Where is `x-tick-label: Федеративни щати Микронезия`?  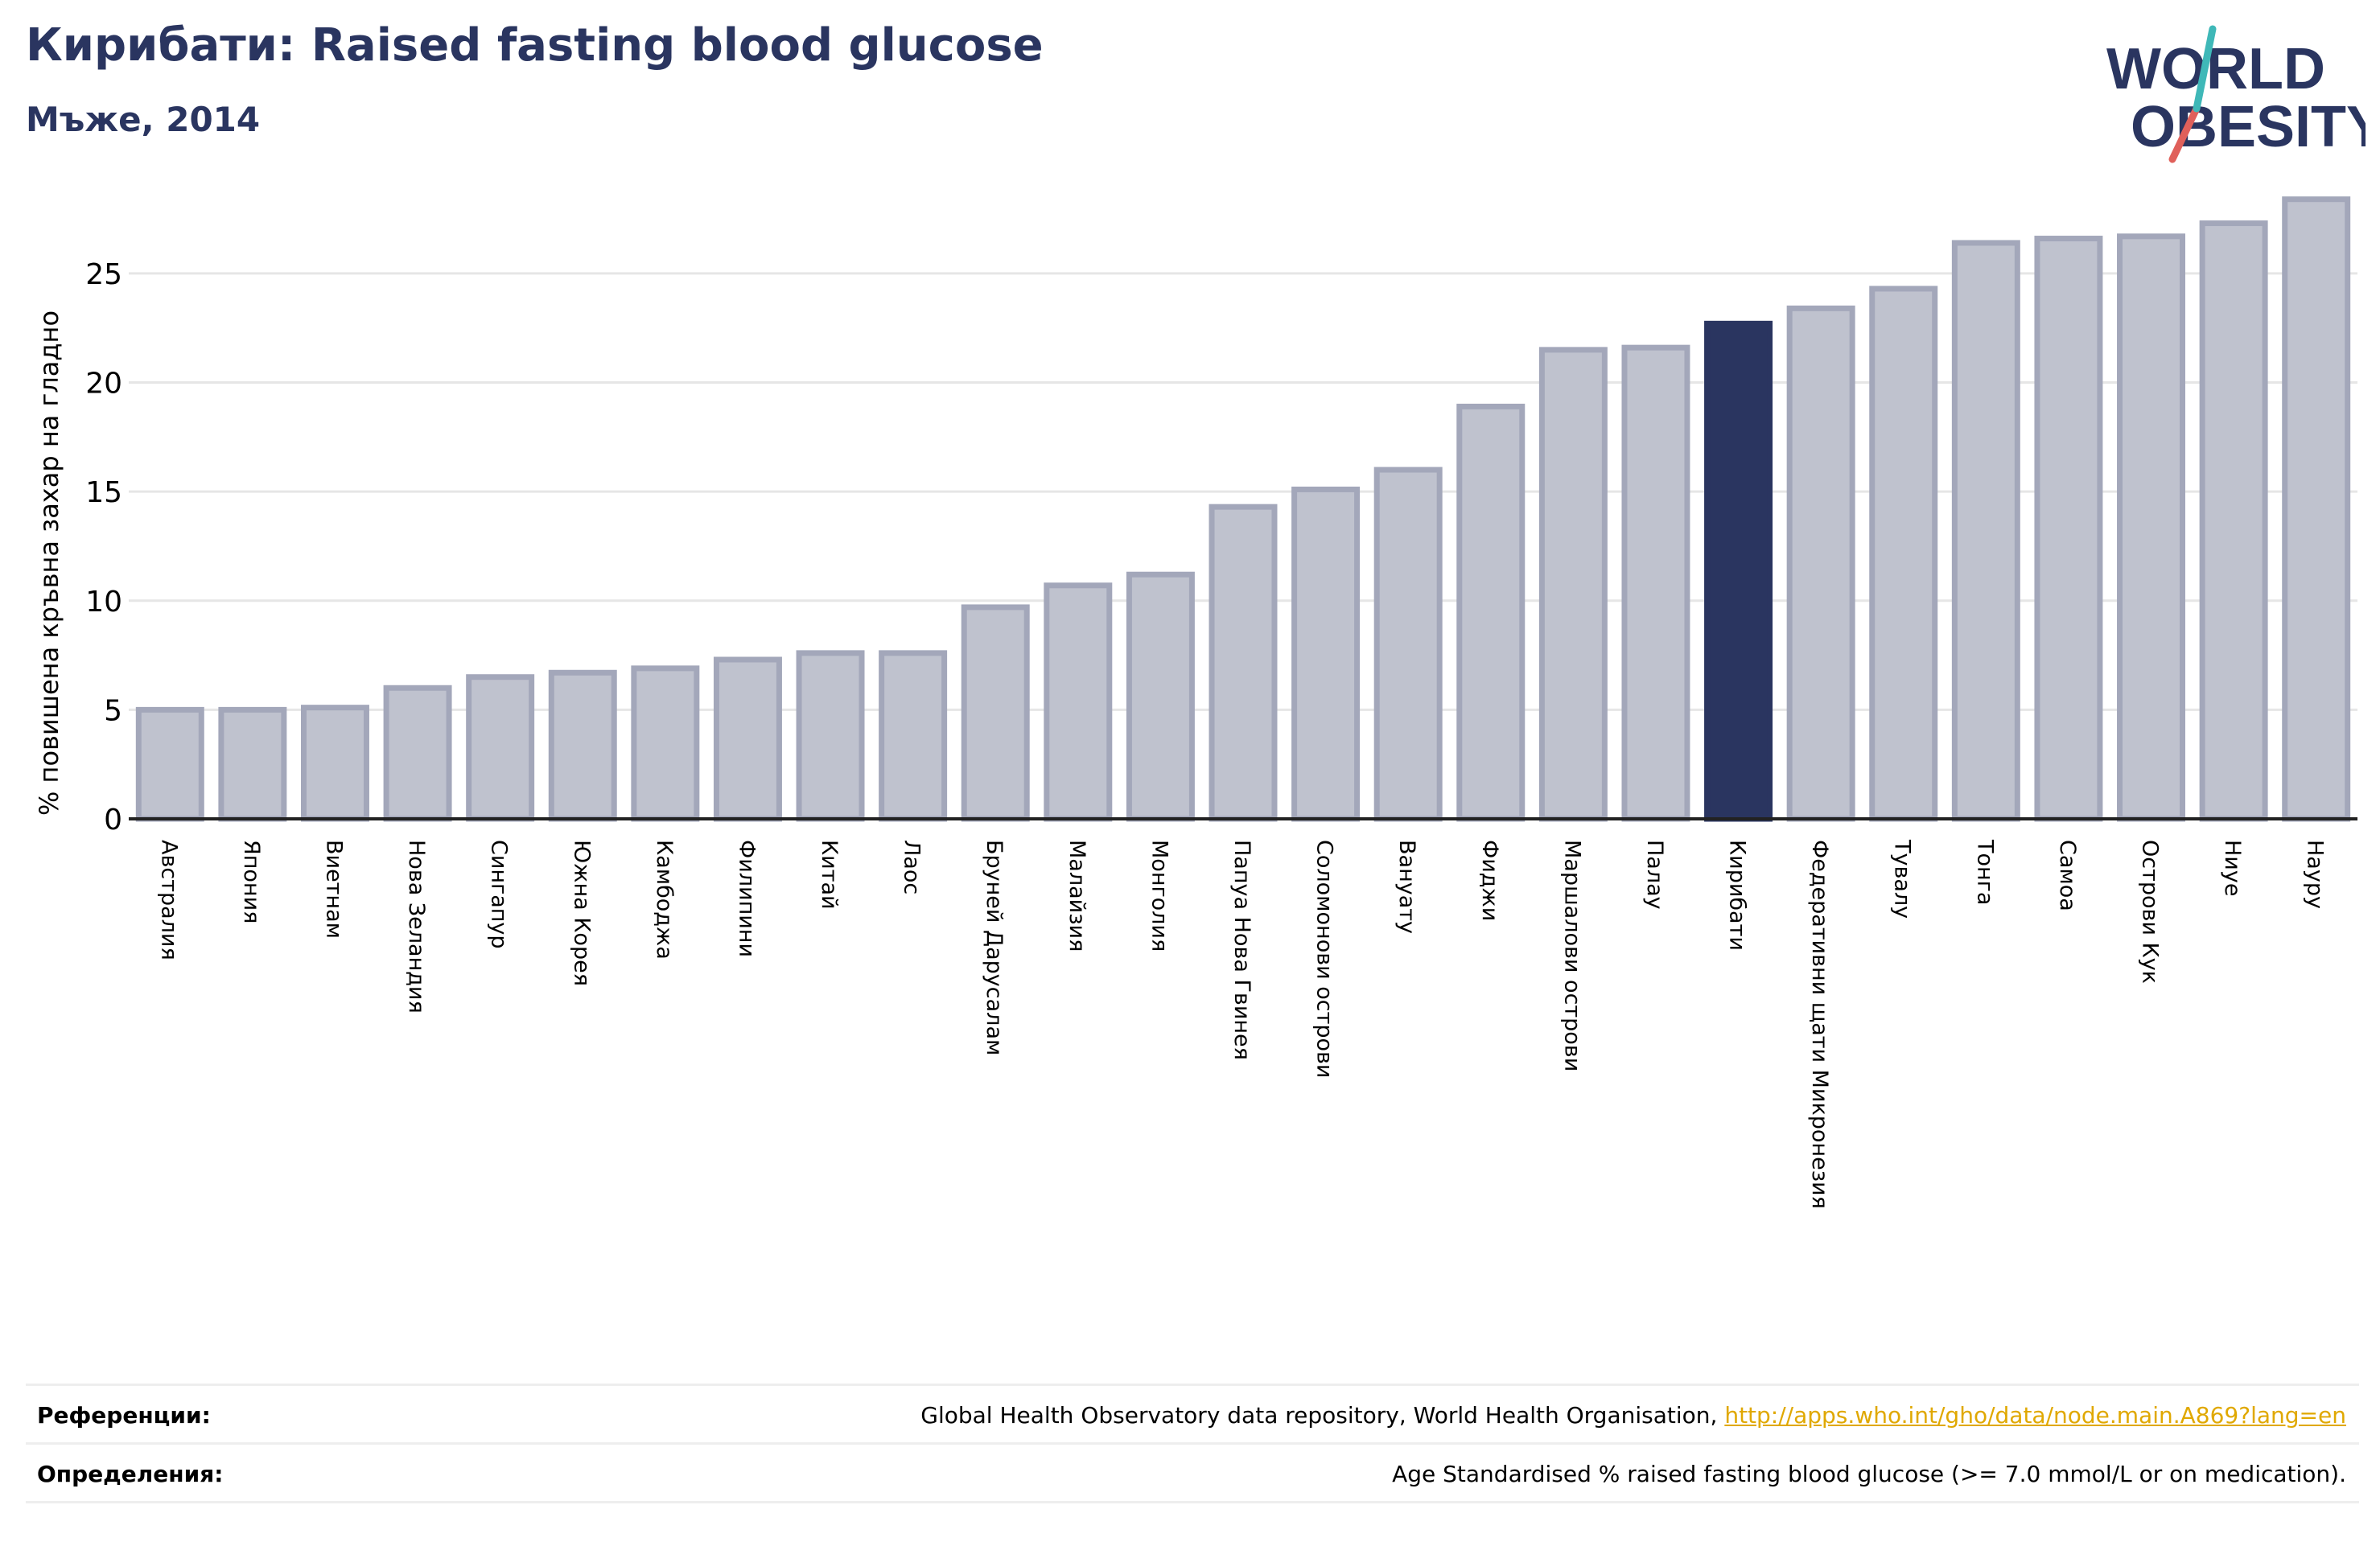
x-tick-label: Федеративни щати Микронезия is located at coordinates (1819, 1024).